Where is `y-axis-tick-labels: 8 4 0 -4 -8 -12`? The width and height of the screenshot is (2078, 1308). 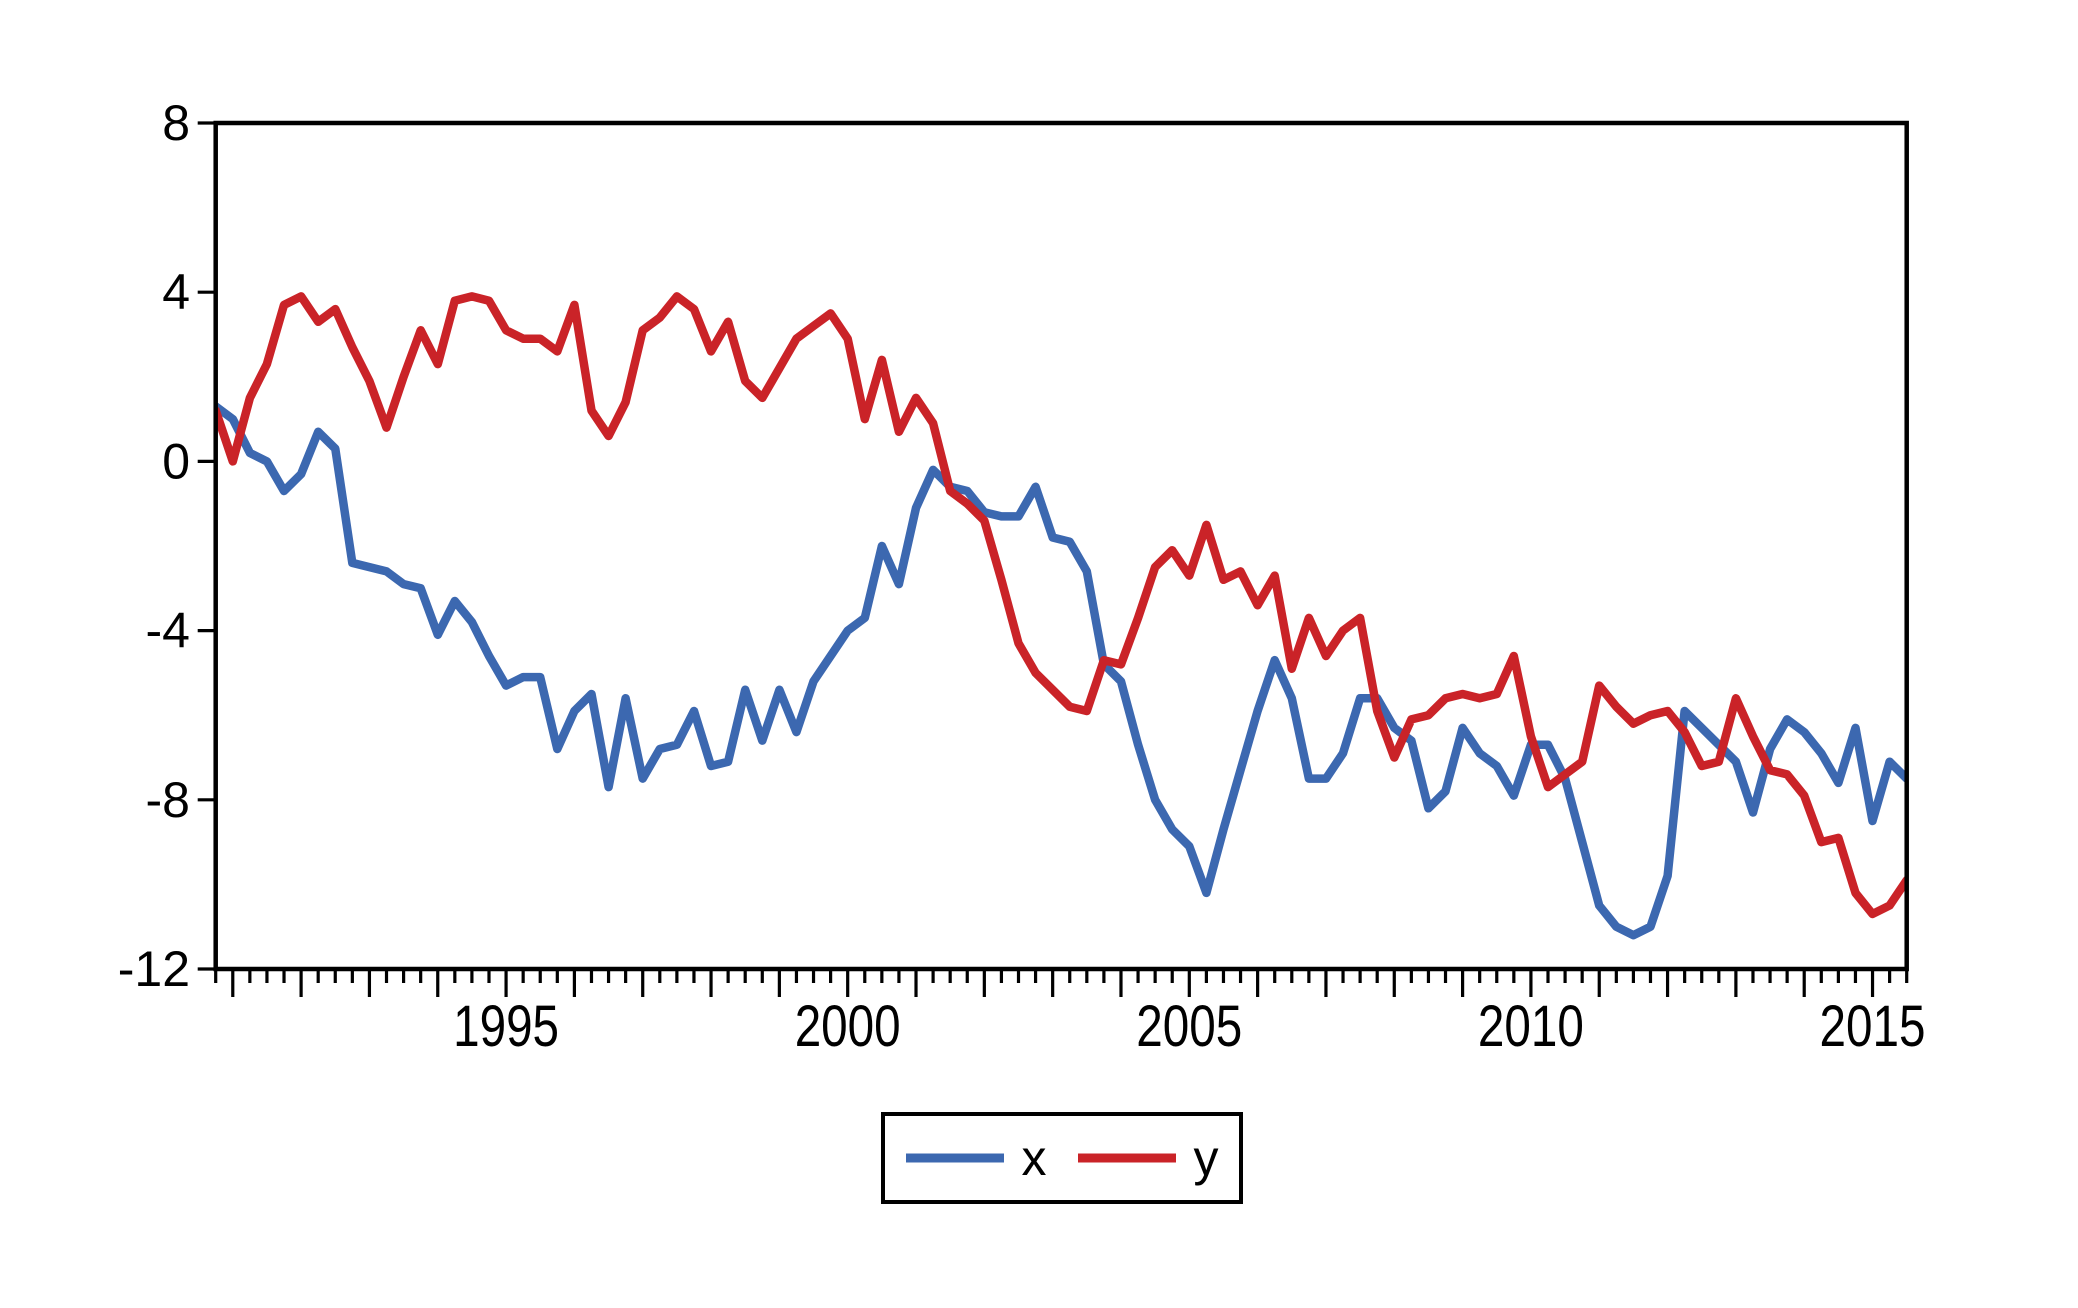
y-axis-tick-labels: 8 4 0 -4 -8 -12 is located at coordinates (154, 546).